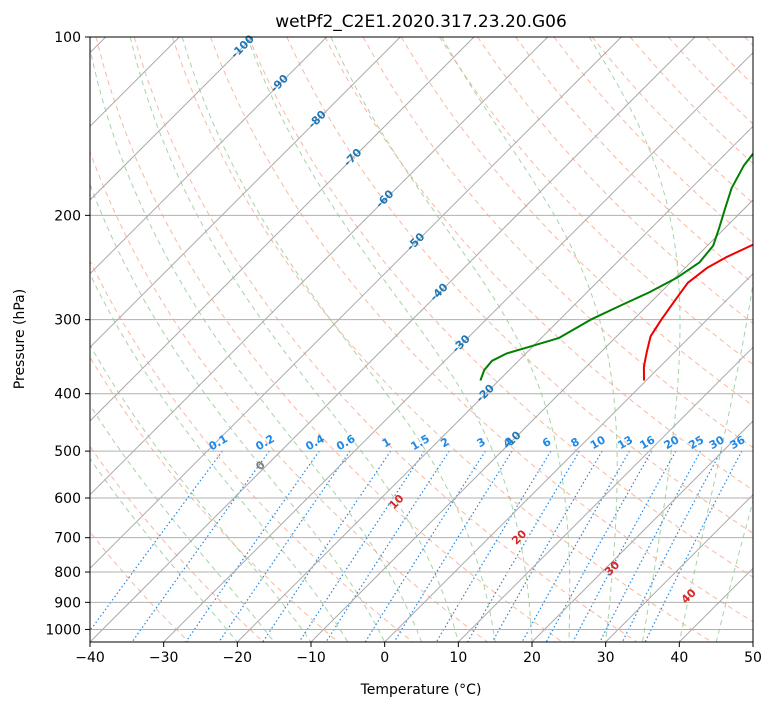 The width and height of the screenshot is (775, 712). What do you see at coordinates (67, 573) in the screenshot?
I see `y-tick-label: 800` at bounding box center [67, 573].